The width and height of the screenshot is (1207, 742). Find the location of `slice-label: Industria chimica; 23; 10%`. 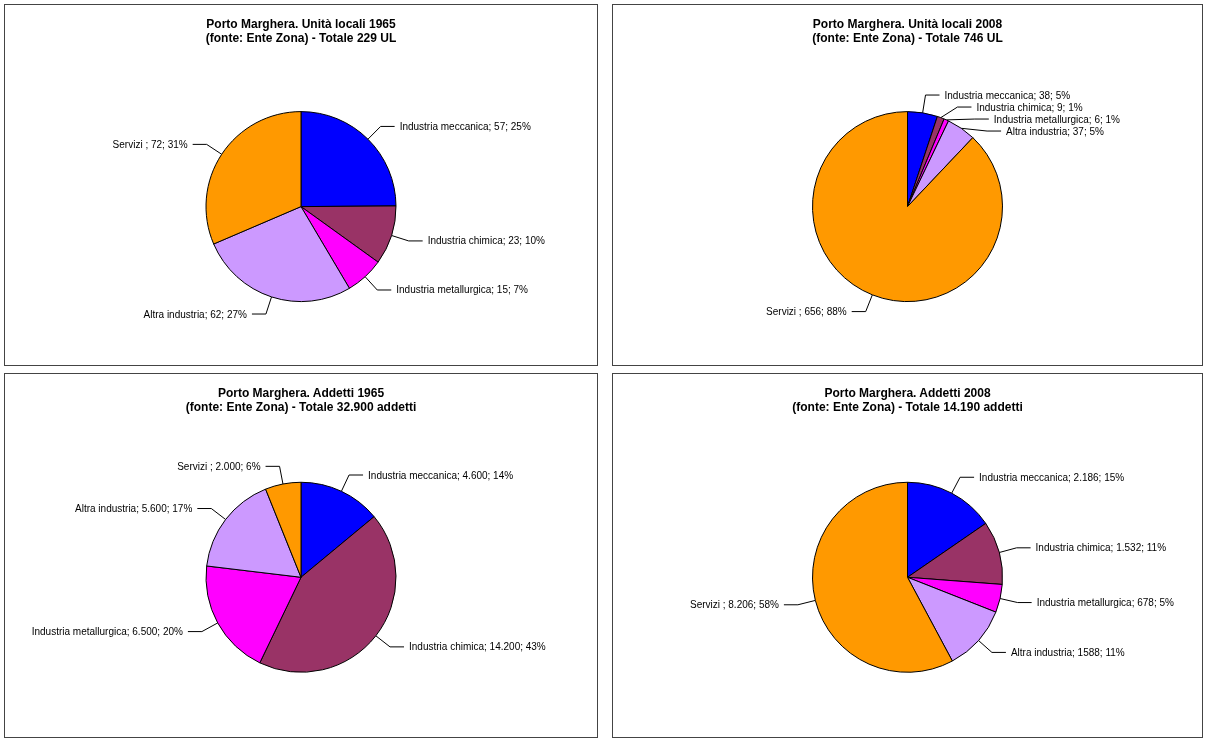

slice-label: Industria chimica; 23; 10% is located at coordinates (486, 241).